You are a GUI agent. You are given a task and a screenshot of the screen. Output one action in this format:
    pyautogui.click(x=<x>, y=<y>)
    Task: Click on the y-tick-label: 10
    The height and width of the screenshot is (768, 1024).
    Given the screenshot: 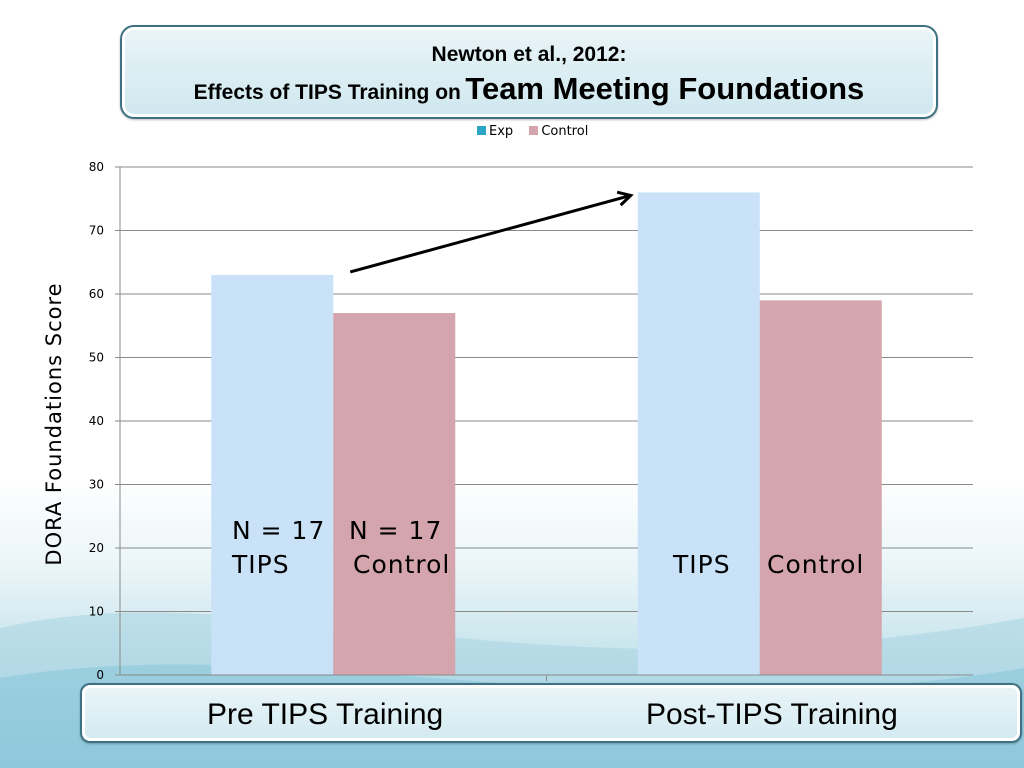 What is the action you would take?
    pyautogui.click(x=96, y=612)
    